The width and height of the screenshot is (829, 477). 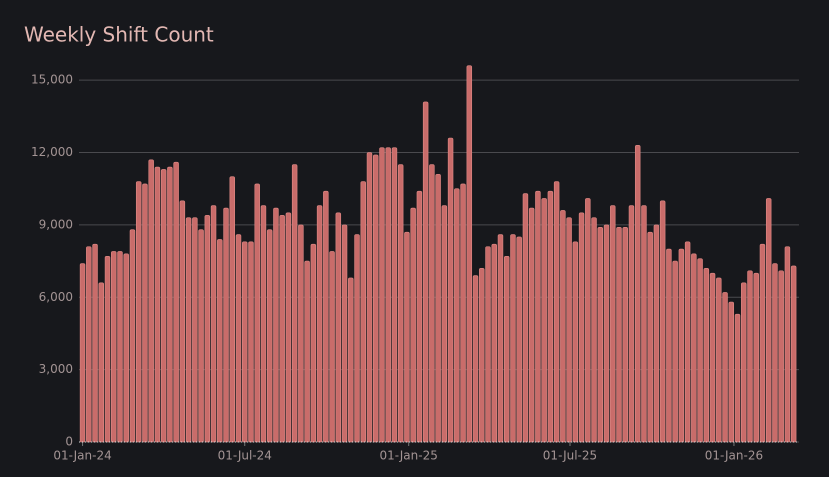 I want to click on x-tick-label: 01-Jan-26, so click(x=734, y=456).